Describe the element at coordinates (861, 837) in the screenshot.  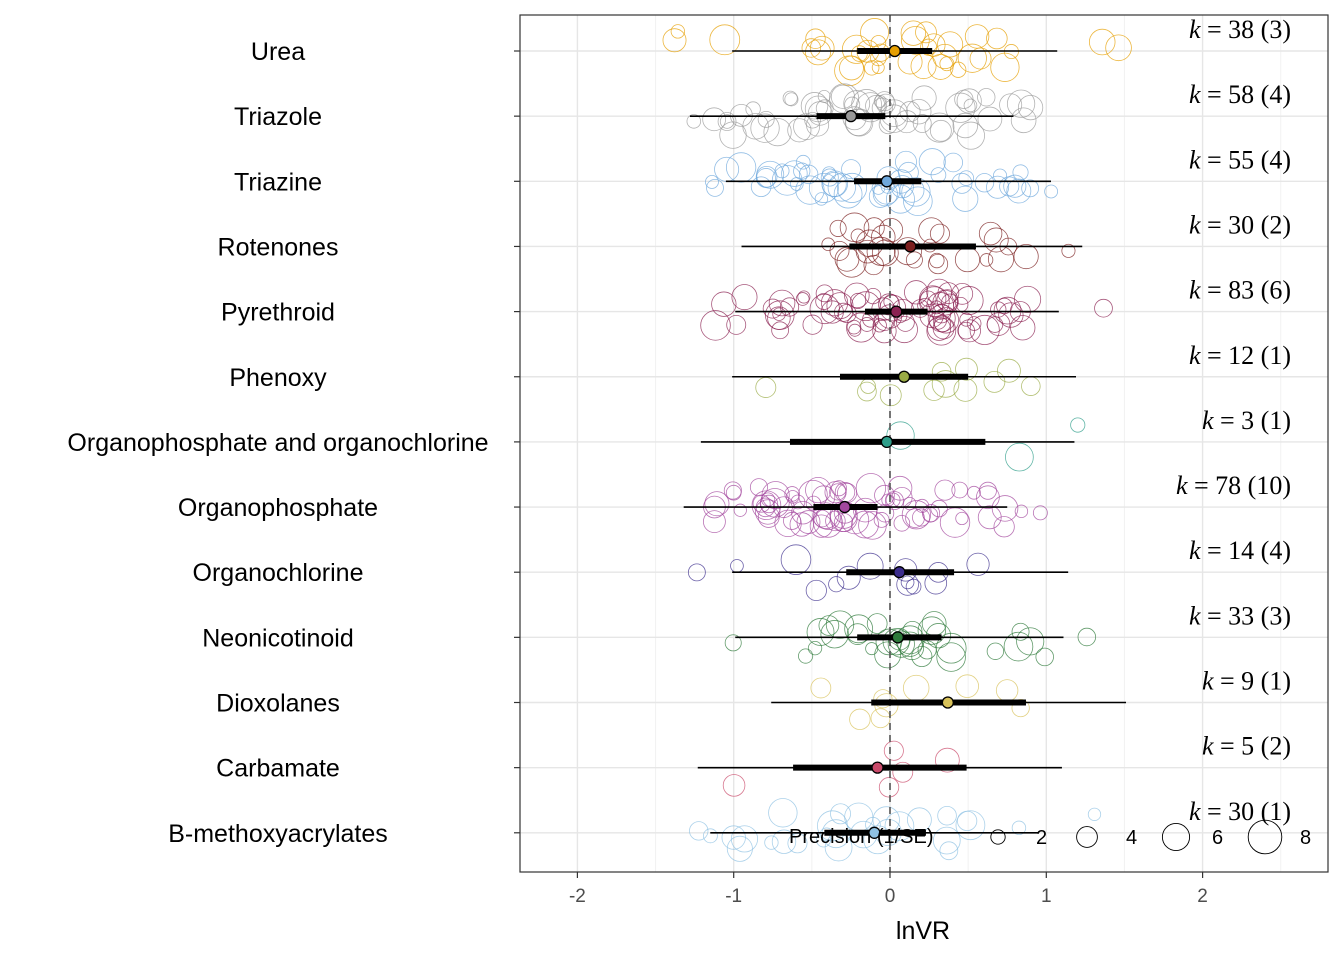
I see `legend-title: Precision (1/SE)` at that location.